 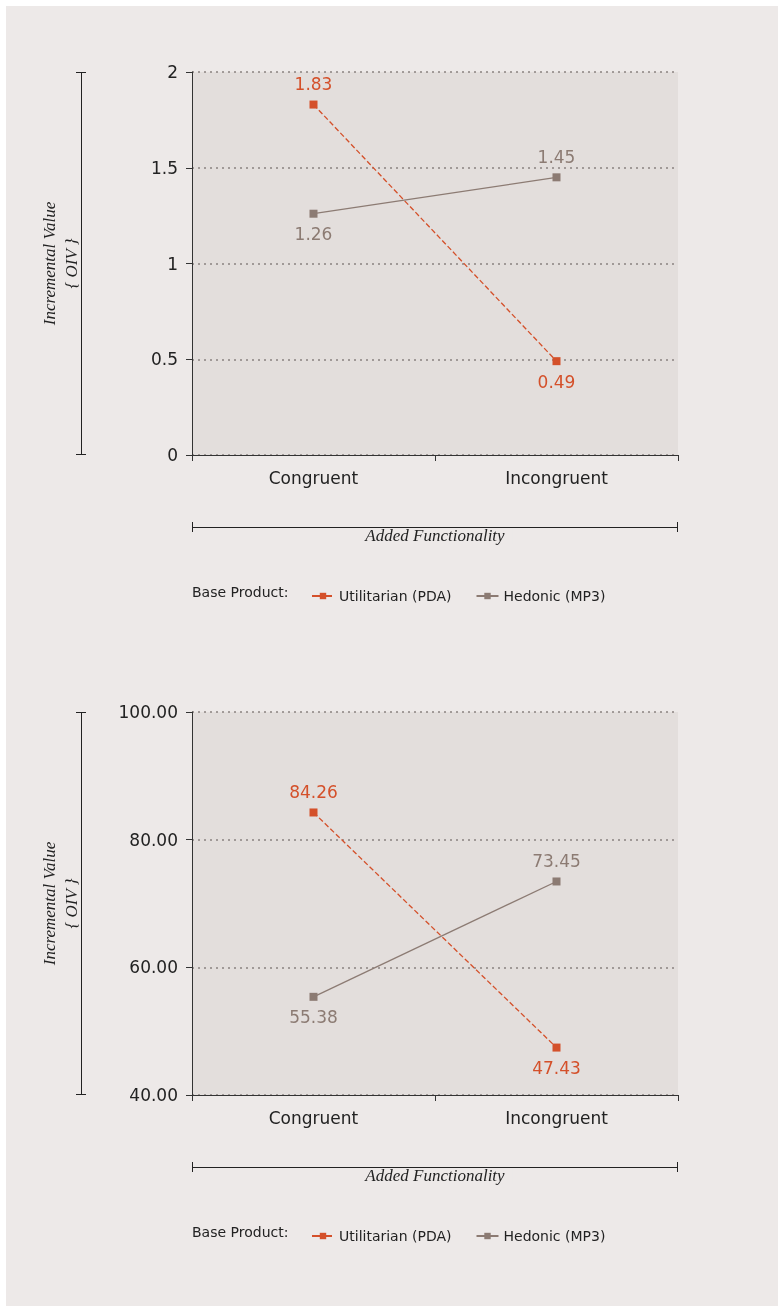 I want to click on y-tick-label: 1, so click(x=172, y=263).